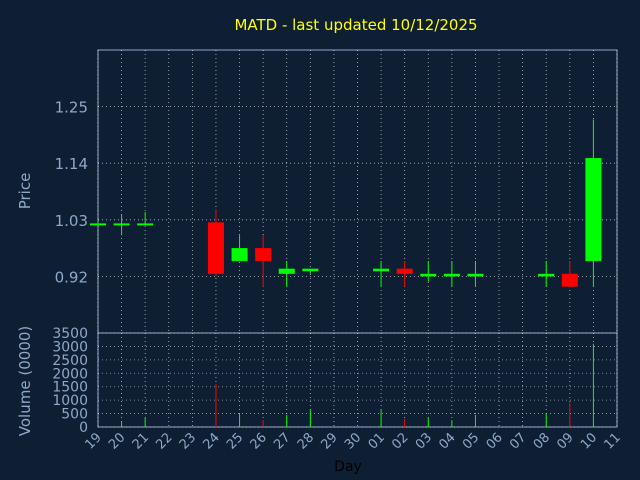  What do you see at coordinates (70, 361) in the screenshot?
I see `volume-tick-label: 2500` at bounding box center [70, 361].